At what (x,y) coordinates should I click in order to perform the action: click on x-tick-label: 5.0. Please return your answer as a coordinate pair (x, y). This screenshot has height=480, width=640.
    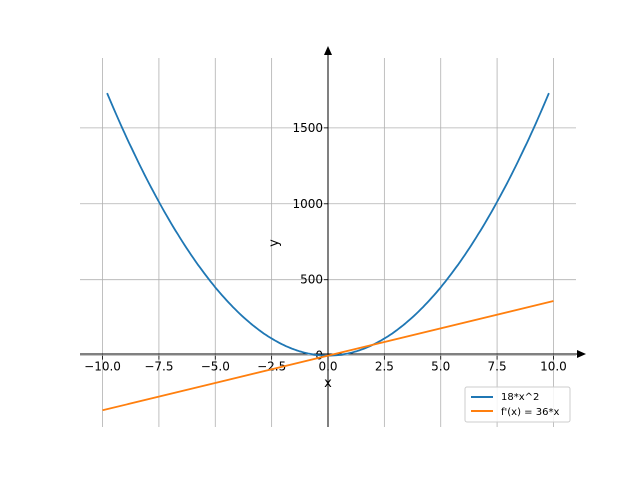
    Looking at the image, I should click on (440, 367).